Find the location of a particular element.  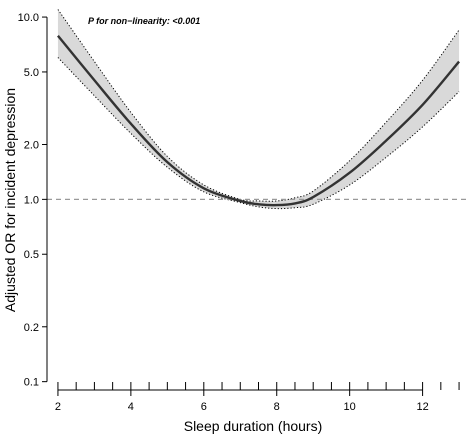

x-tick-label: 6 is located at coordinates (204, 407).